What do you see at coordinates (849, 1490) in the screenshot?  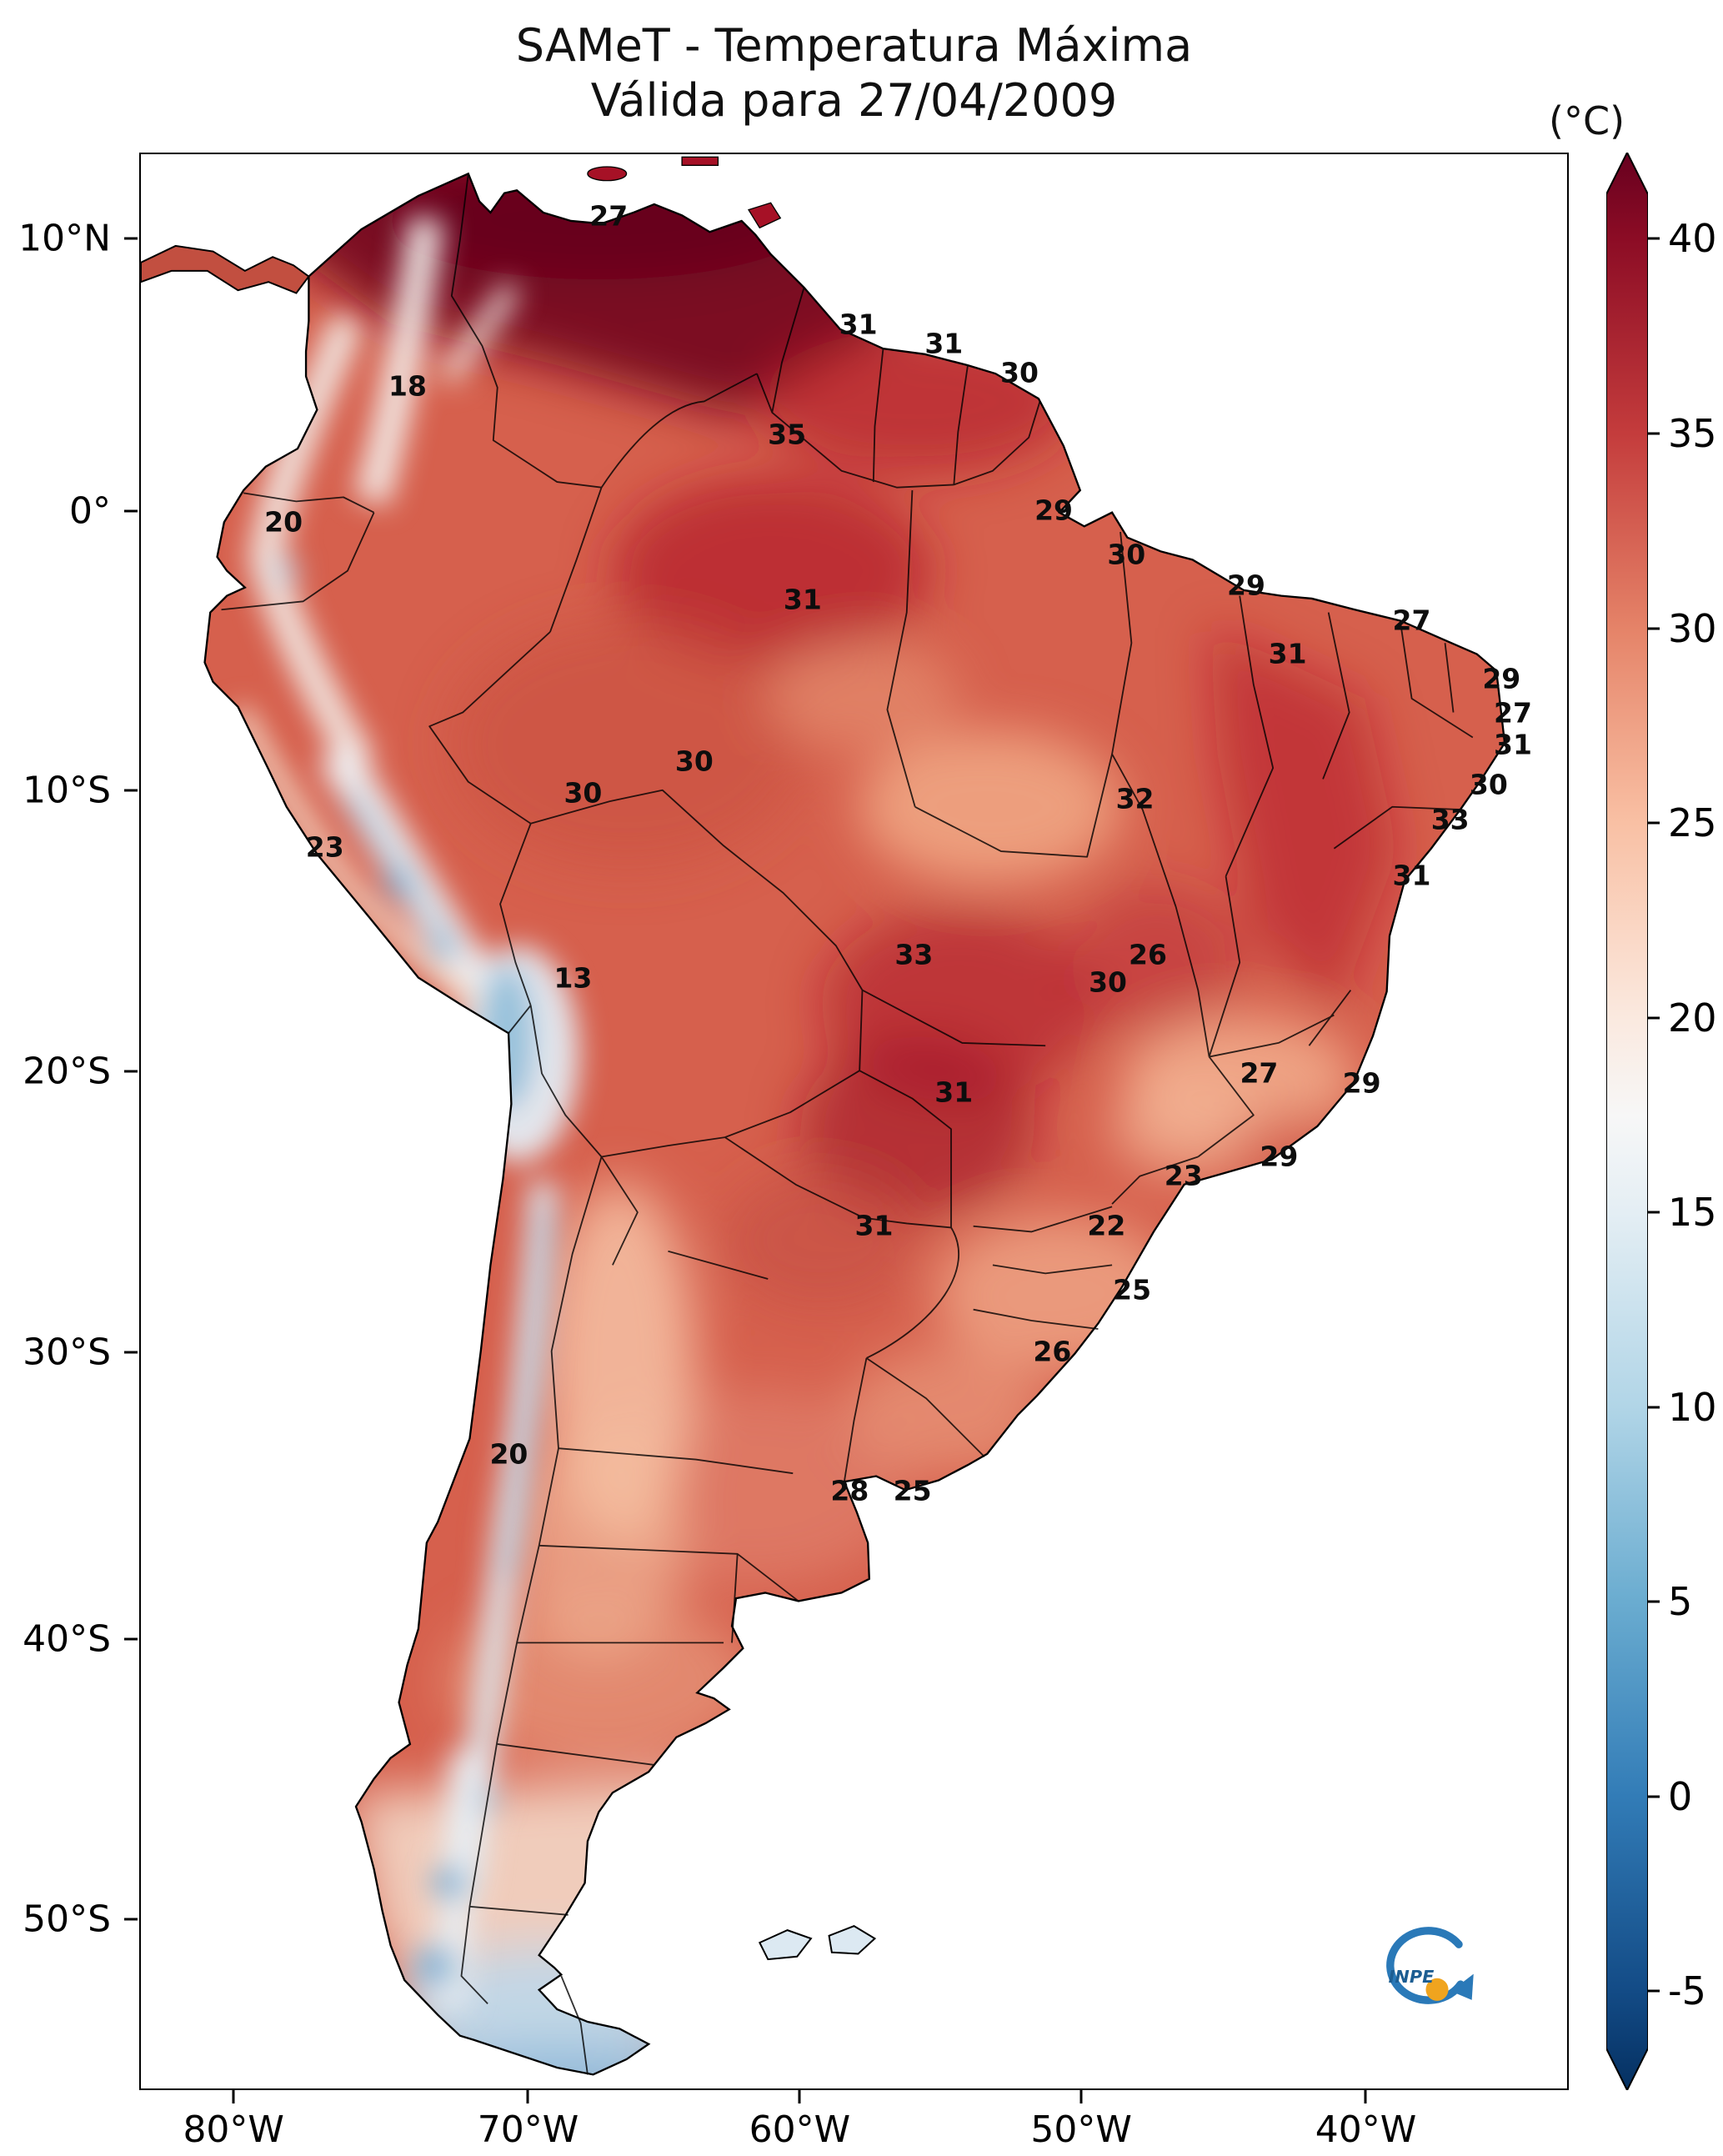 I see `temperature-value-label: 28` at bounding box center [849, 1490].